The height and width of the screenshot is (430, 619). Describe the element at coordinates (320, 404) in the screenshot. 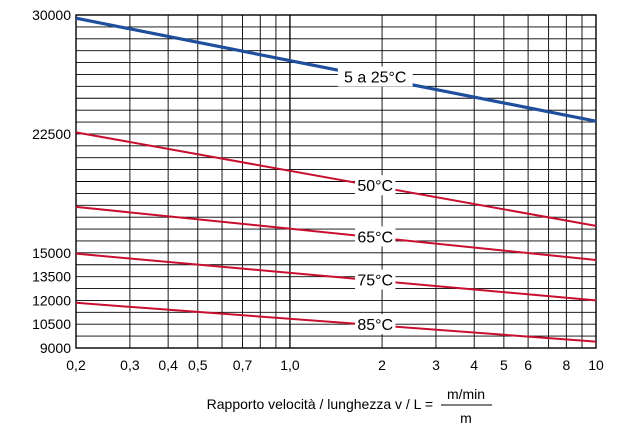

I see `x-axis-label-prefix: Rapporto velocità / lunghezza v / L =` at that location.